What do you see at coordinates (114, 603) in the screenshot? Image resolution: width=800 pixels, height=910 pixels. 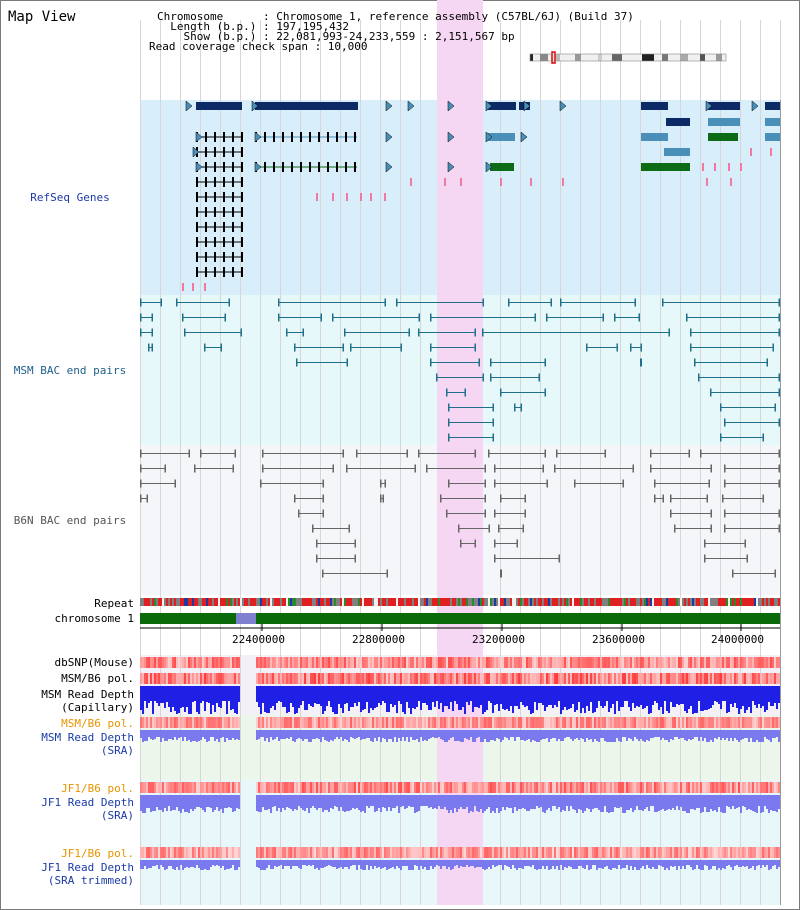 I see `track-label-repeat: Repeat` at bounding box center [114, 603].